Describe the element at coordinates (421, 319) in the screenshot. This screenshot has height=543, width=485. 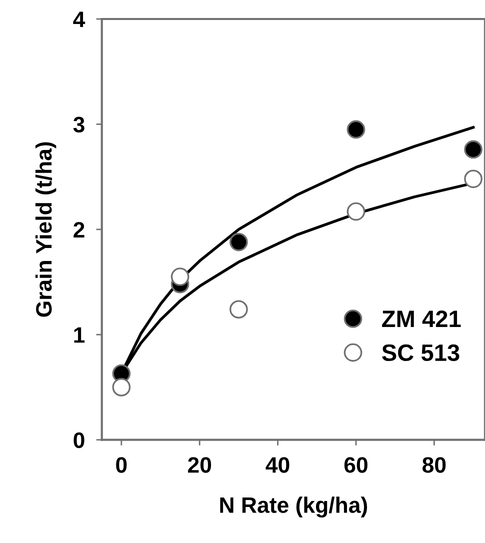
I see `legend-label: ZM 421` at that location.